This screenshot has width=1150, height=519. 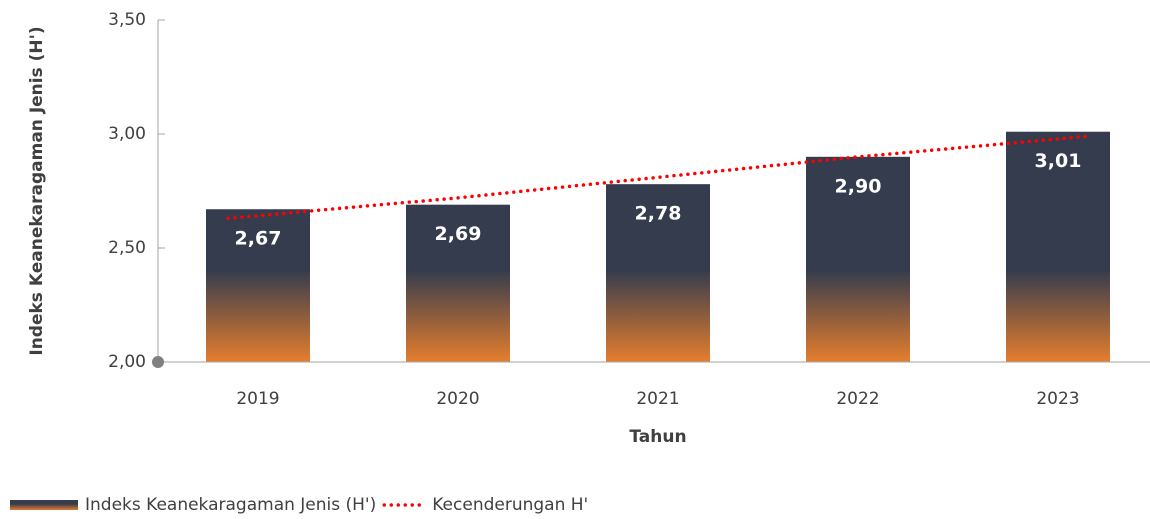 I want to click on value-label: 2,69, so click(x=458, y=234).